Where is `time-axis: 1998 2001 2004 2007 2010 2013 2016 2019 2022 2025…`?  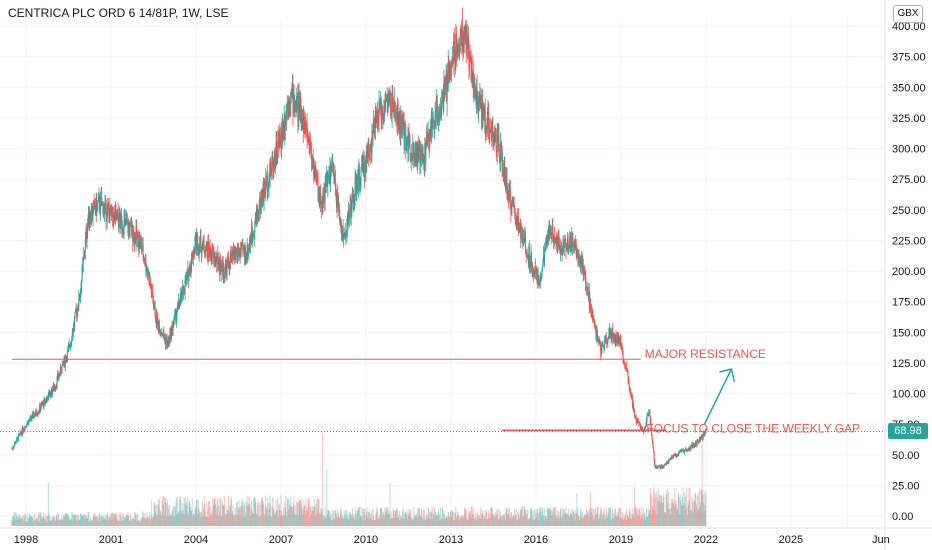
time-axis: 1998 2001 2004 2007 2010 2013 2016 2019 2022 2025… is located at coordinates (452, 540).